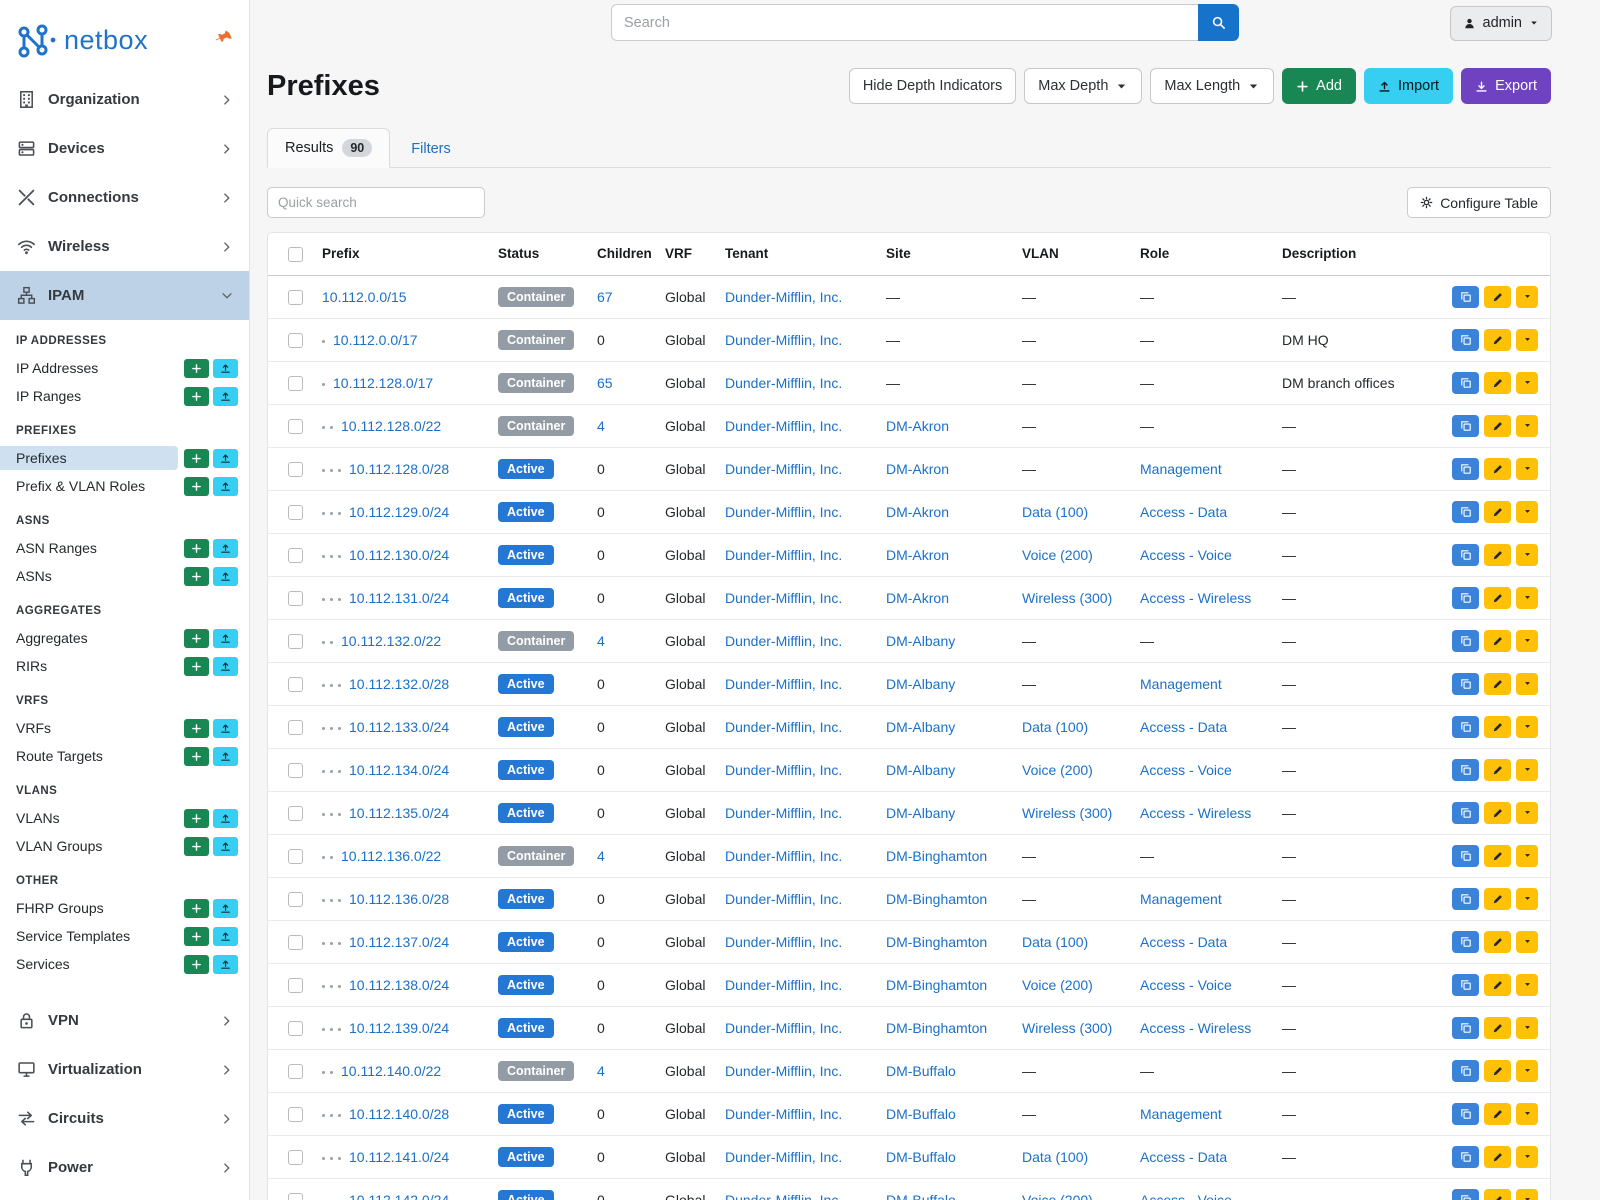 The width and height of the screenshot is (1600, 1200). I want to click on prefix-link: 10.112.128.0/17, so click(383, 382).